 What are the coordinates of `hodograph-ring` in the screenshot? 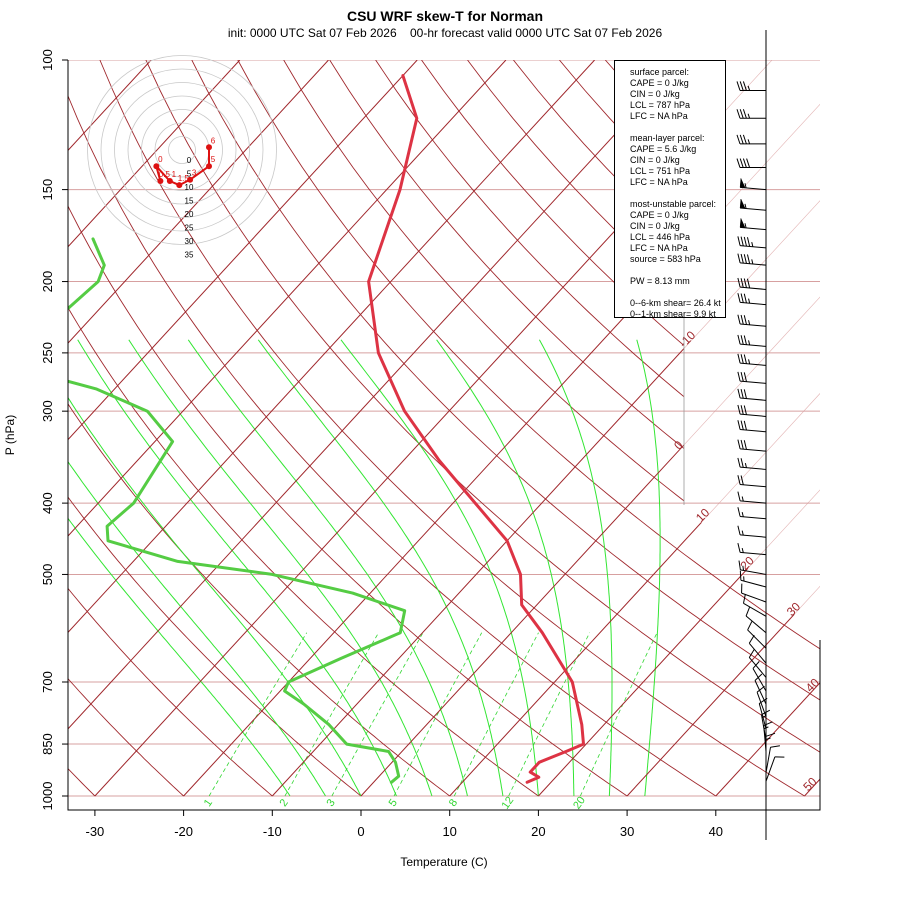 It's located at (182, 150).